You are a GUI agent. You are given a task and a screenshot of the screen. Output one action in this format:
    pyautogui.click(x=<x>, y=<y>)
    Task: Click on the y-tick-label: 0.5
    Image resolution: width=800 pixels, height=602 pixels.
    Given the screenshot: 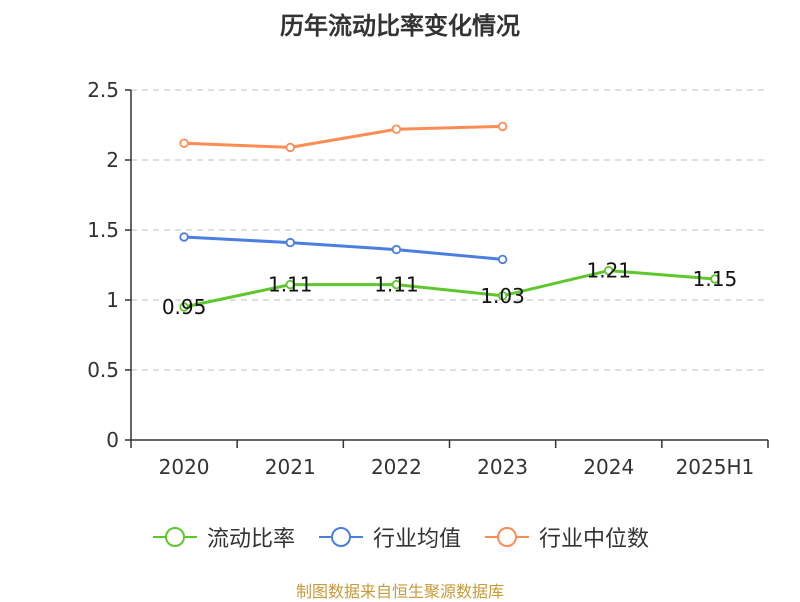 What is the action you would take?
    pyautogui.click(x=103, y=370)
    